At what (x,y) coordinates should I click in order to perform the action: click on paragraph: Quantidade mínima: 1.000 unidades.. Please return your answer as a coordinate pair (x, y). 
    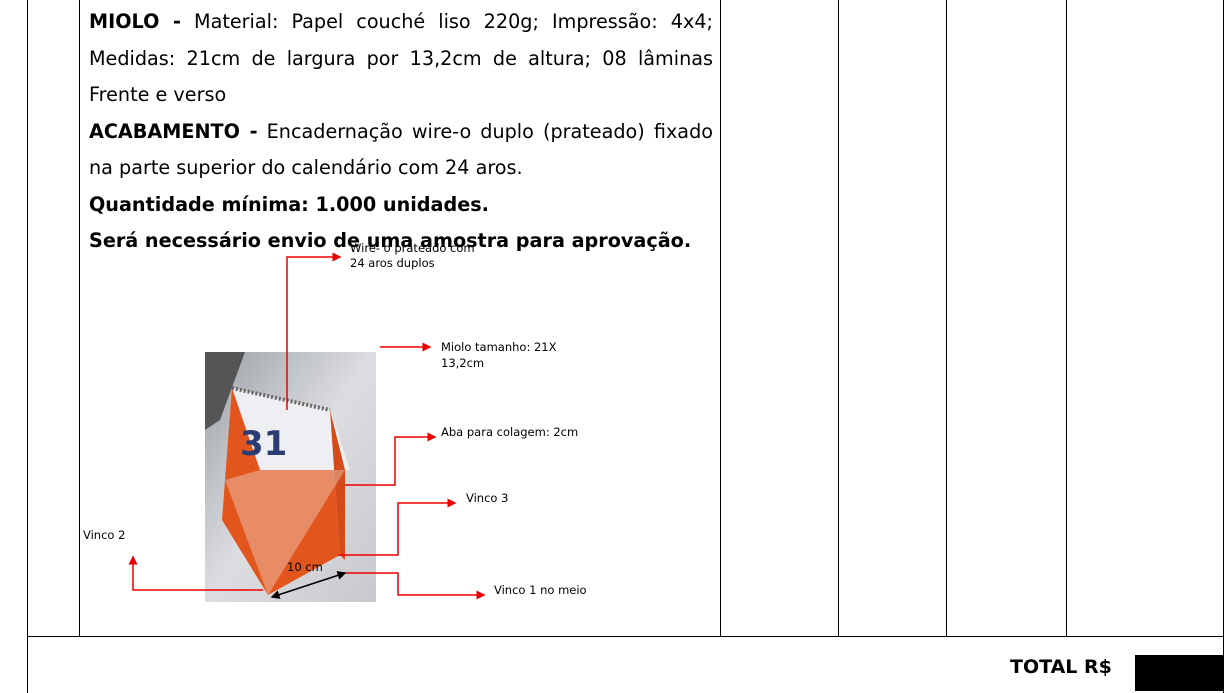
    Looking at the image, I should click on (401, 205).